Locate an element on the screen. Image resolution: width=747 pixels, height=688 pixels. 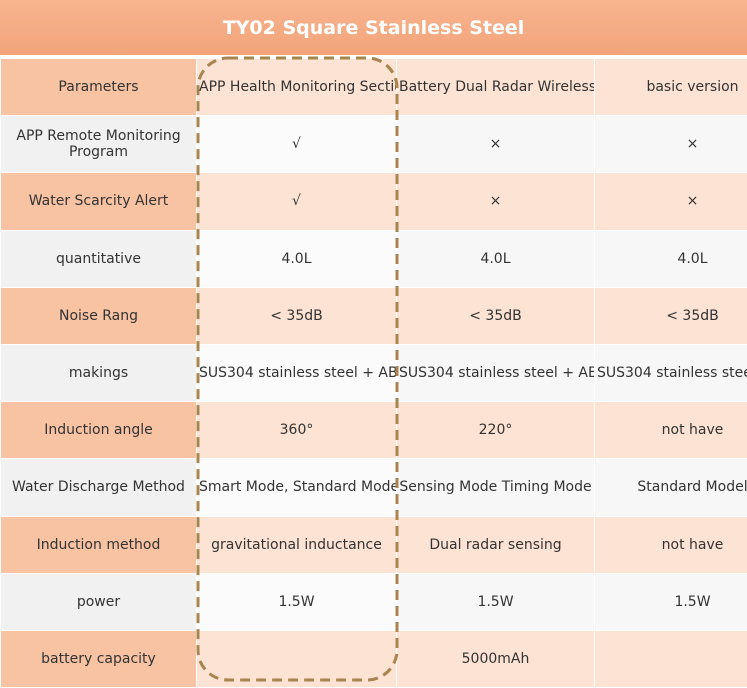
row-label: Water Scarcity Alert is located at coordinates (98, 201).